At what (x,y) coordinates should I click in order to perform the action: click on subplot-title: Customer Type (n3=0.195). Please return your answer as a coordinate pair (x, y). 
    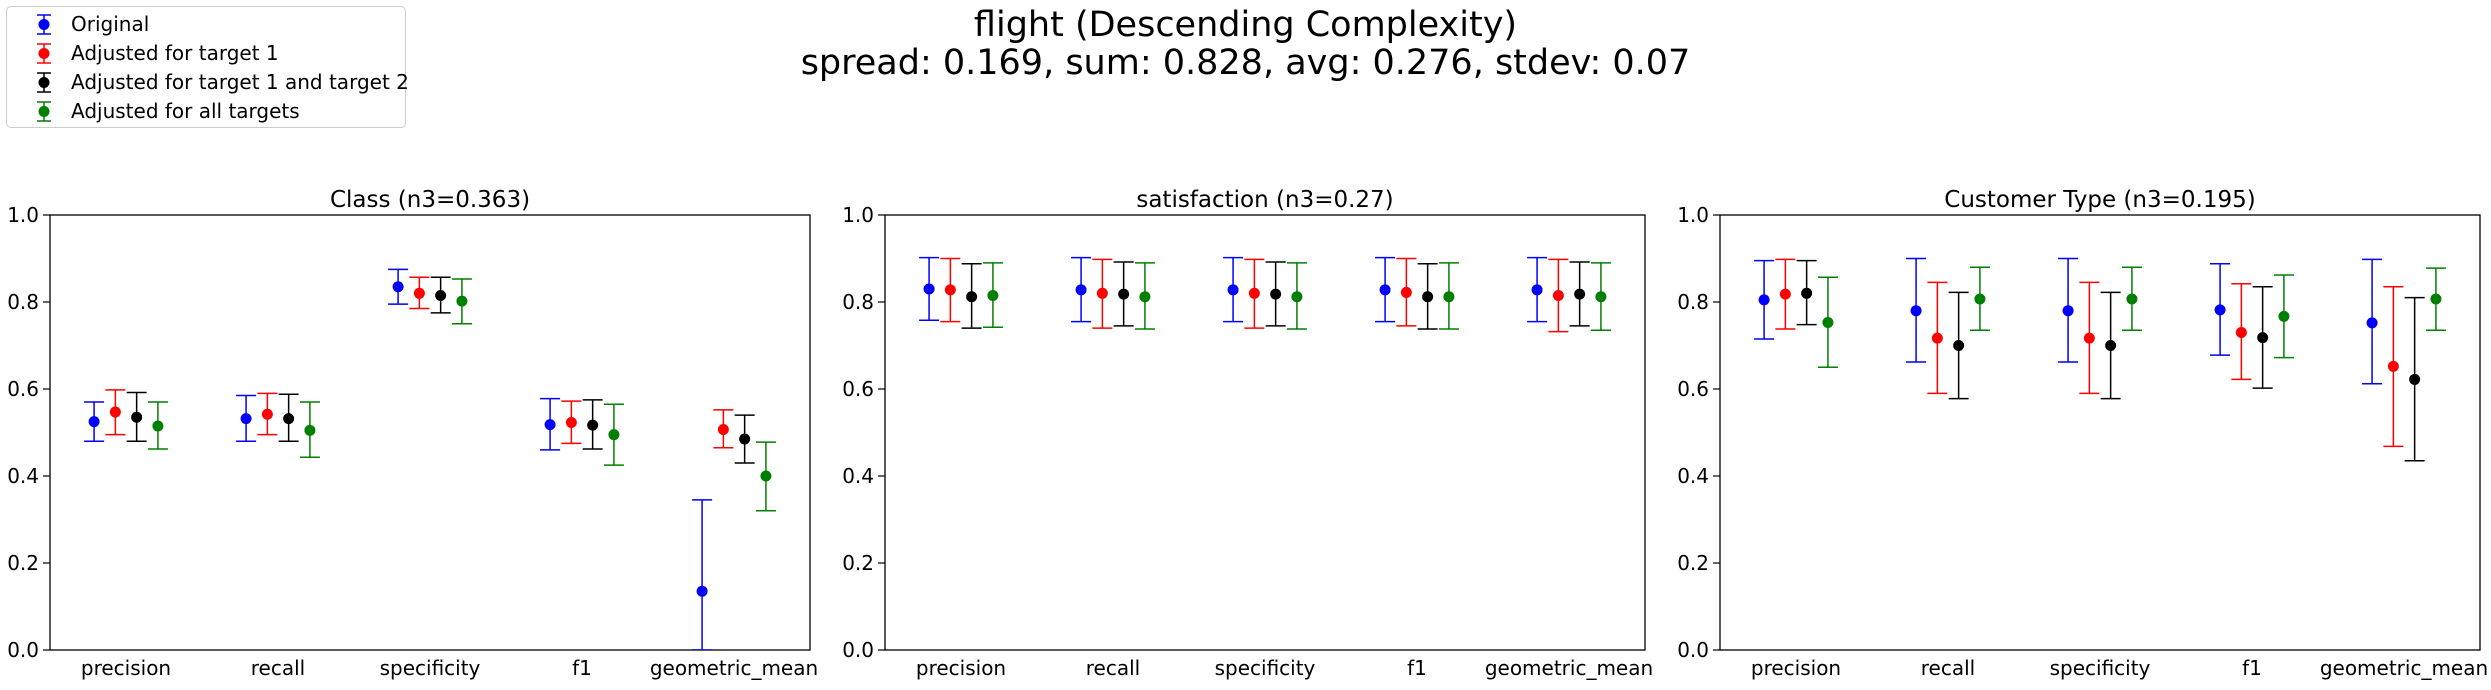
    Looking at the image, I should click on (2099, 200).